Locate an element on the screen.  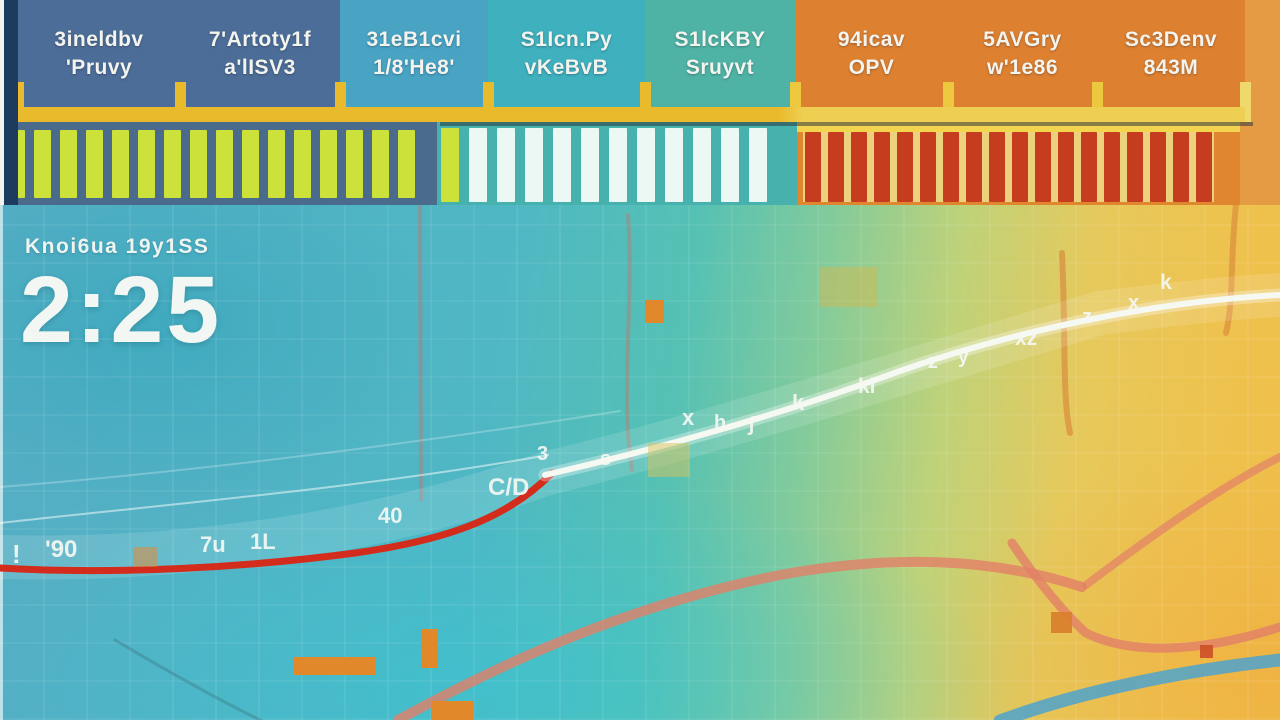
header-column-label-line2: w'1e86 is located at coordinates (1022, 67).